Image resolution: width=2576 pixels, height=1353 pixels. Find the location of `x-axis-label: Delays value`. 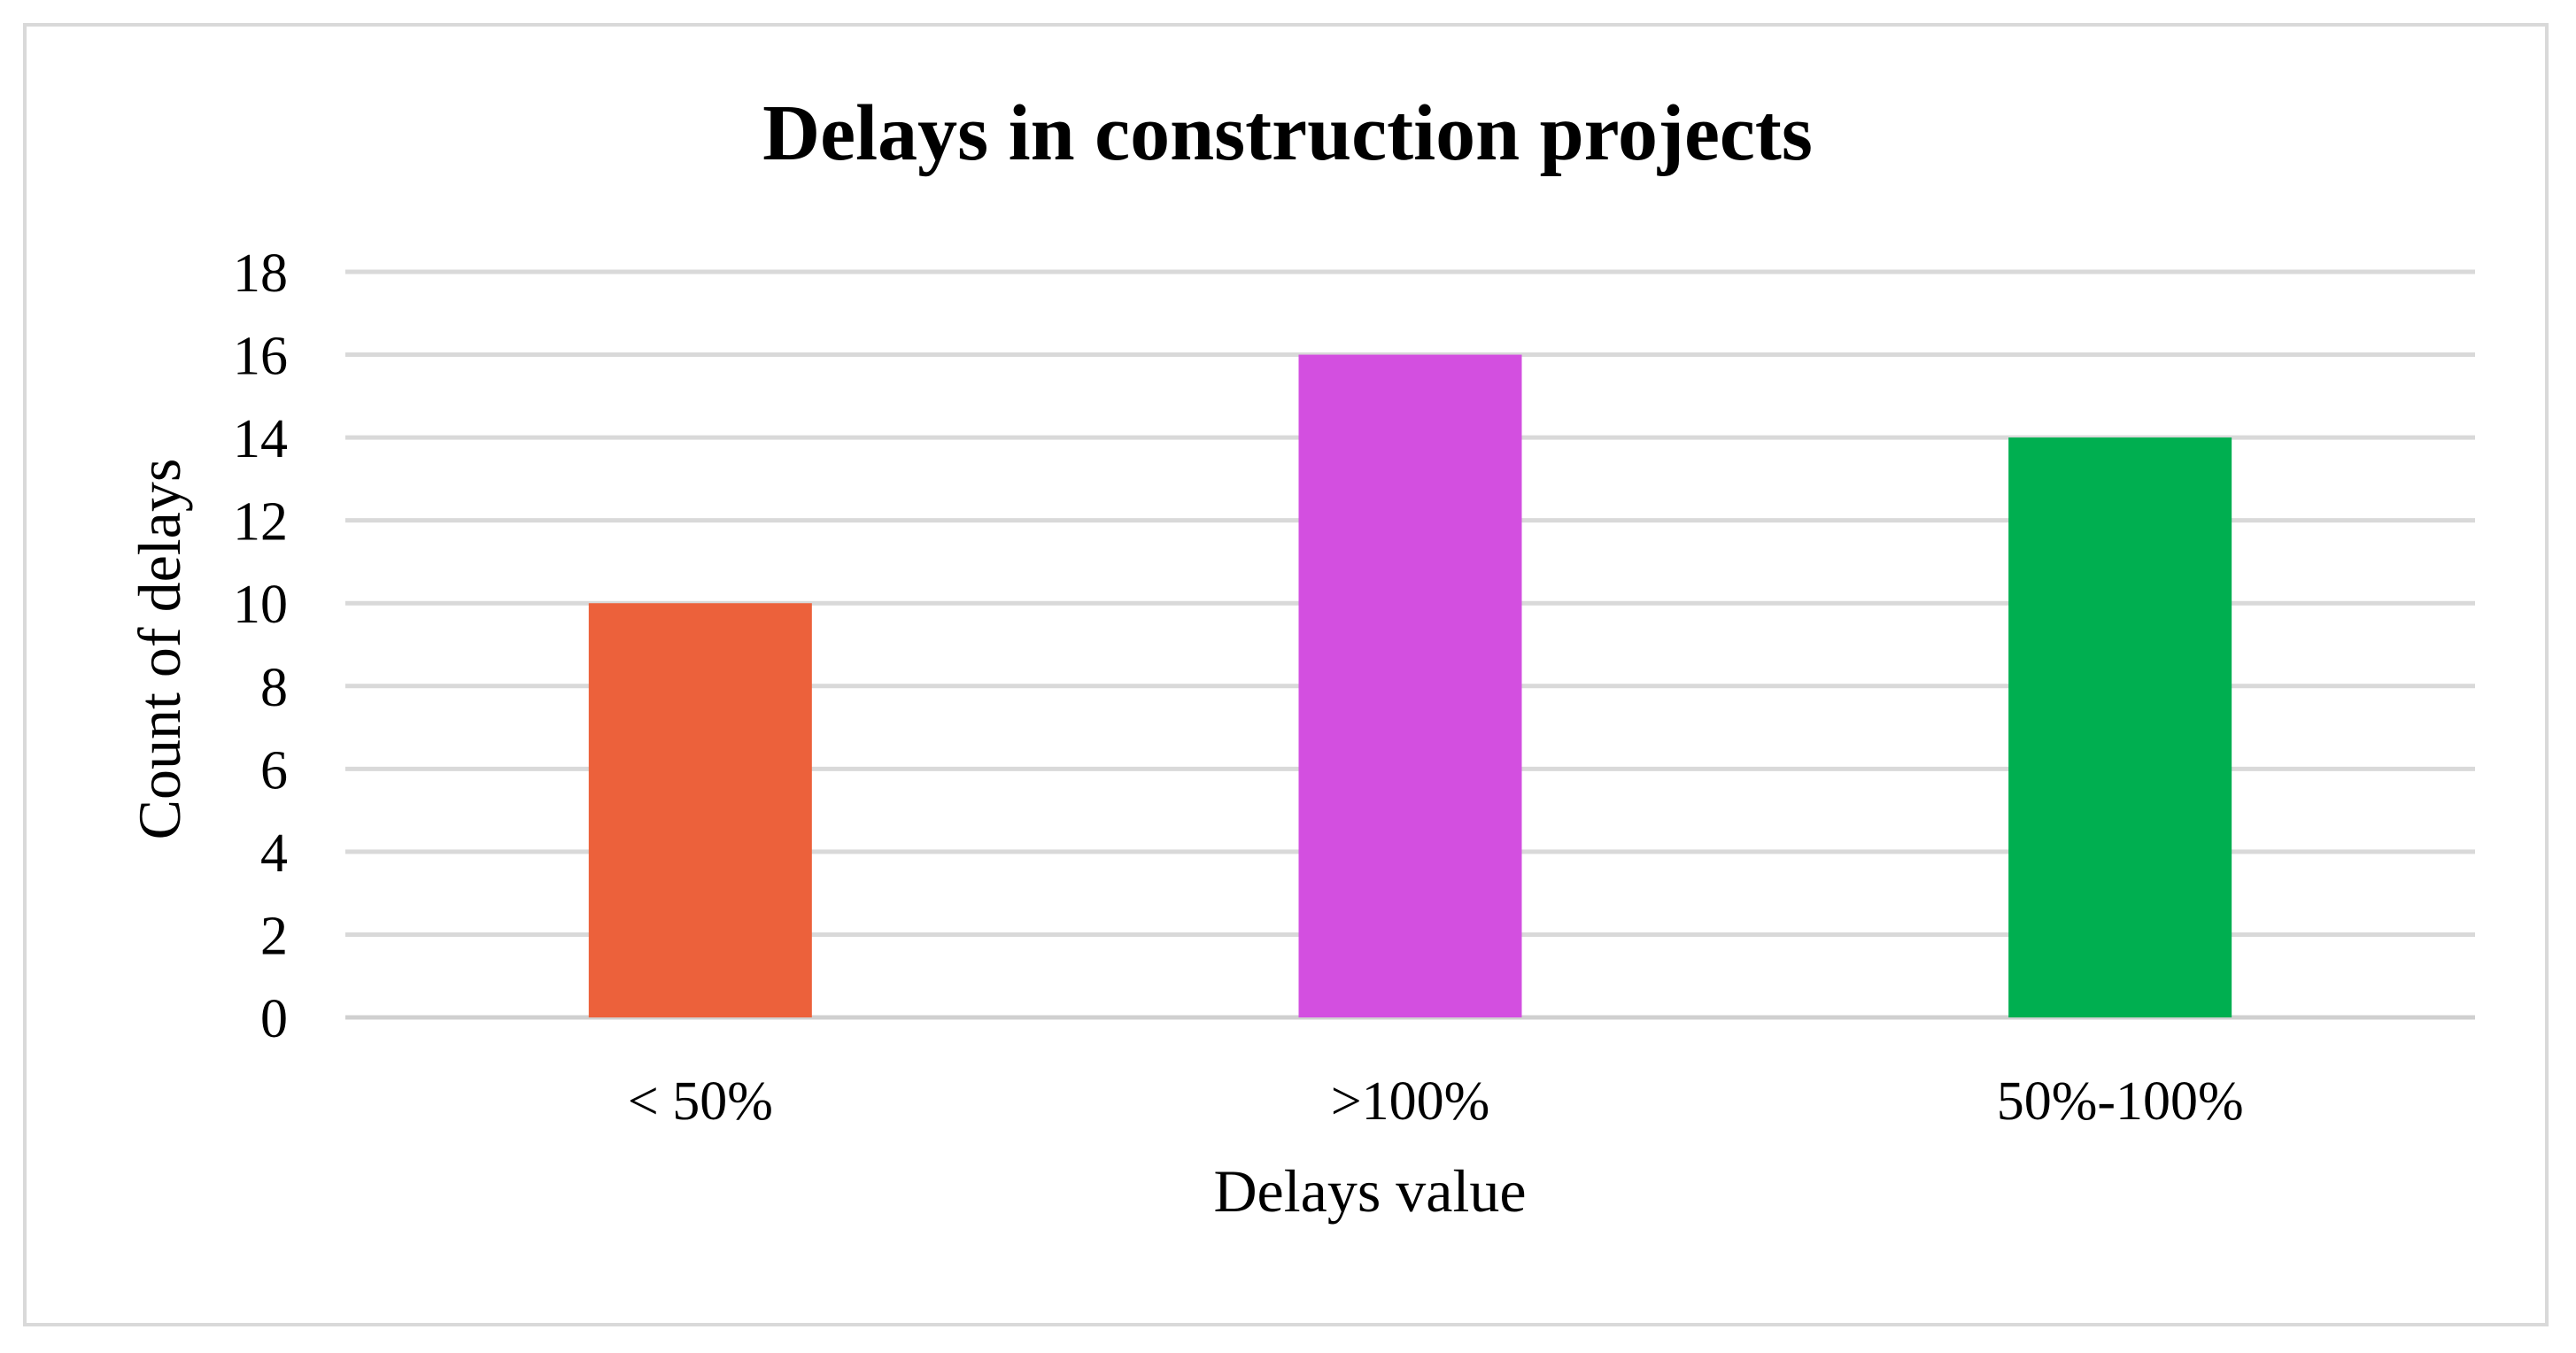

x-axis-label: Delays value is located at coordinates (1369, 1191).